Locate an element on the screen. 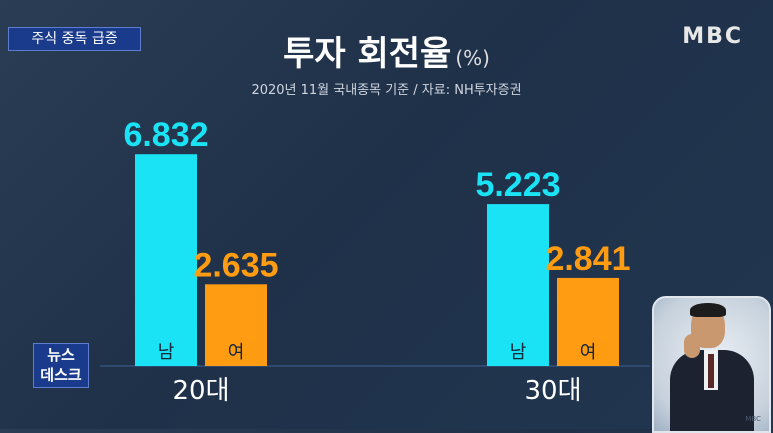 This screenshot has height=433, width=773. value-label-male-2: 5.223 is located at coordinates (517, 185).